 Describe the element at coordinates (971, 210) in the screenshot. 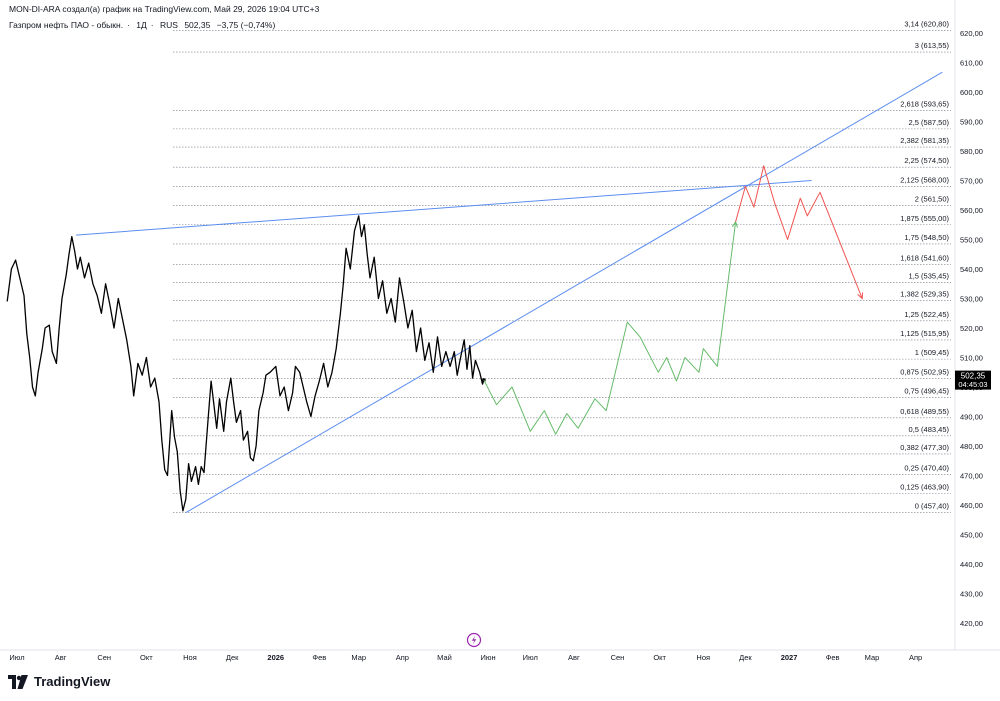

I see `price-tick-label: 560,00` at that location.